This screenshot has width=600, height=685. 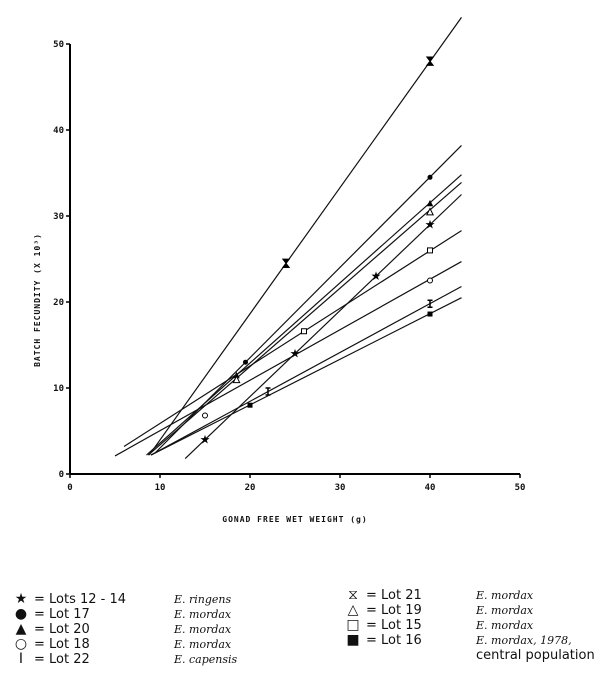 I want to click on legend-item: Ⅰ = Lot 22 E. capensis, so click(x=123, y=659).